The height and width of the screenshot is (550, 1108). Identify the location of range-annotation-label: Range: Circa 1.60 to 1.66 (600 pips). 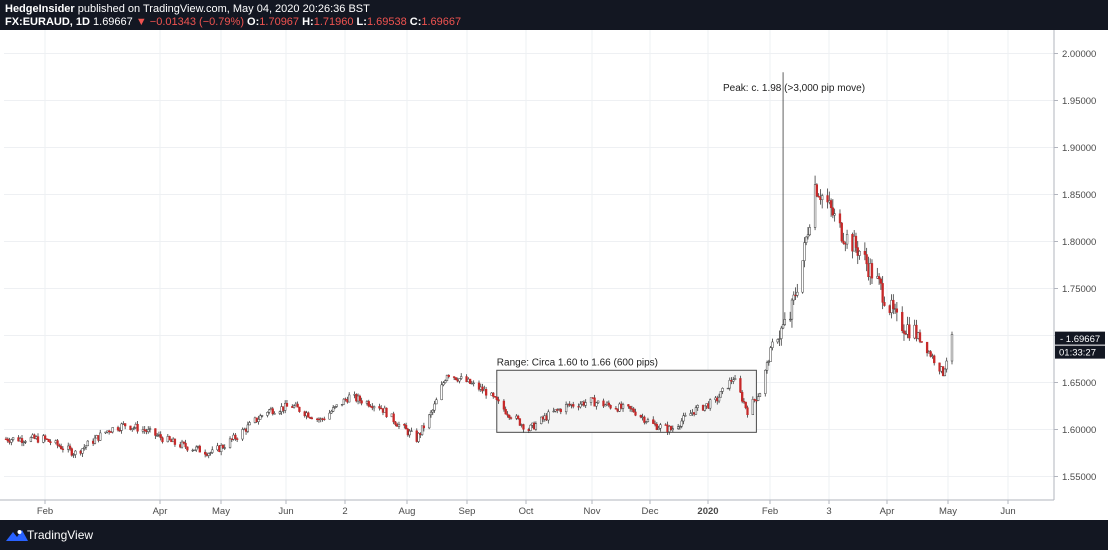
(577, 362).